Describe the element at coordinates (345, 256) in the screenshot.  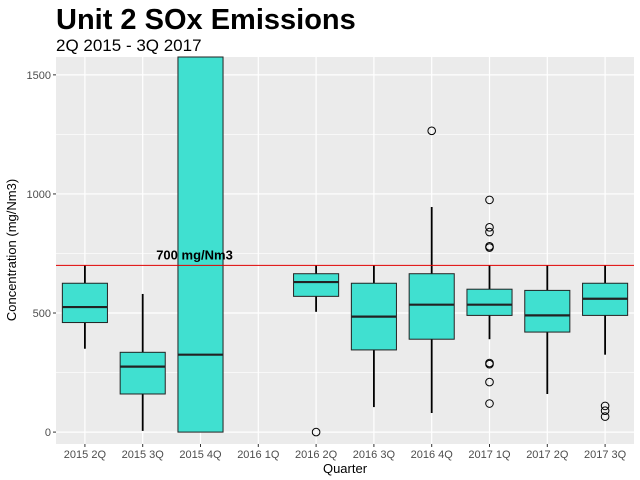
I see `reference-line-group: 700 mg/Nm3` at that location.